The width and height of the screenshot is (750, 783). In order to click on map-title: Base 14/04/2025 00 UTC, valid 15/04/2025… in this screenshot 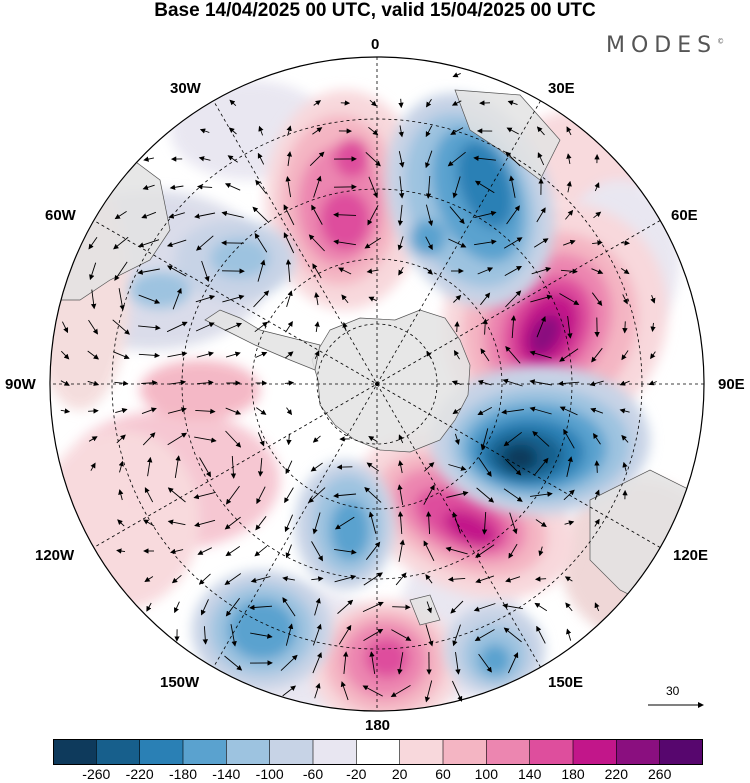, I will do `click(375, 10)`.